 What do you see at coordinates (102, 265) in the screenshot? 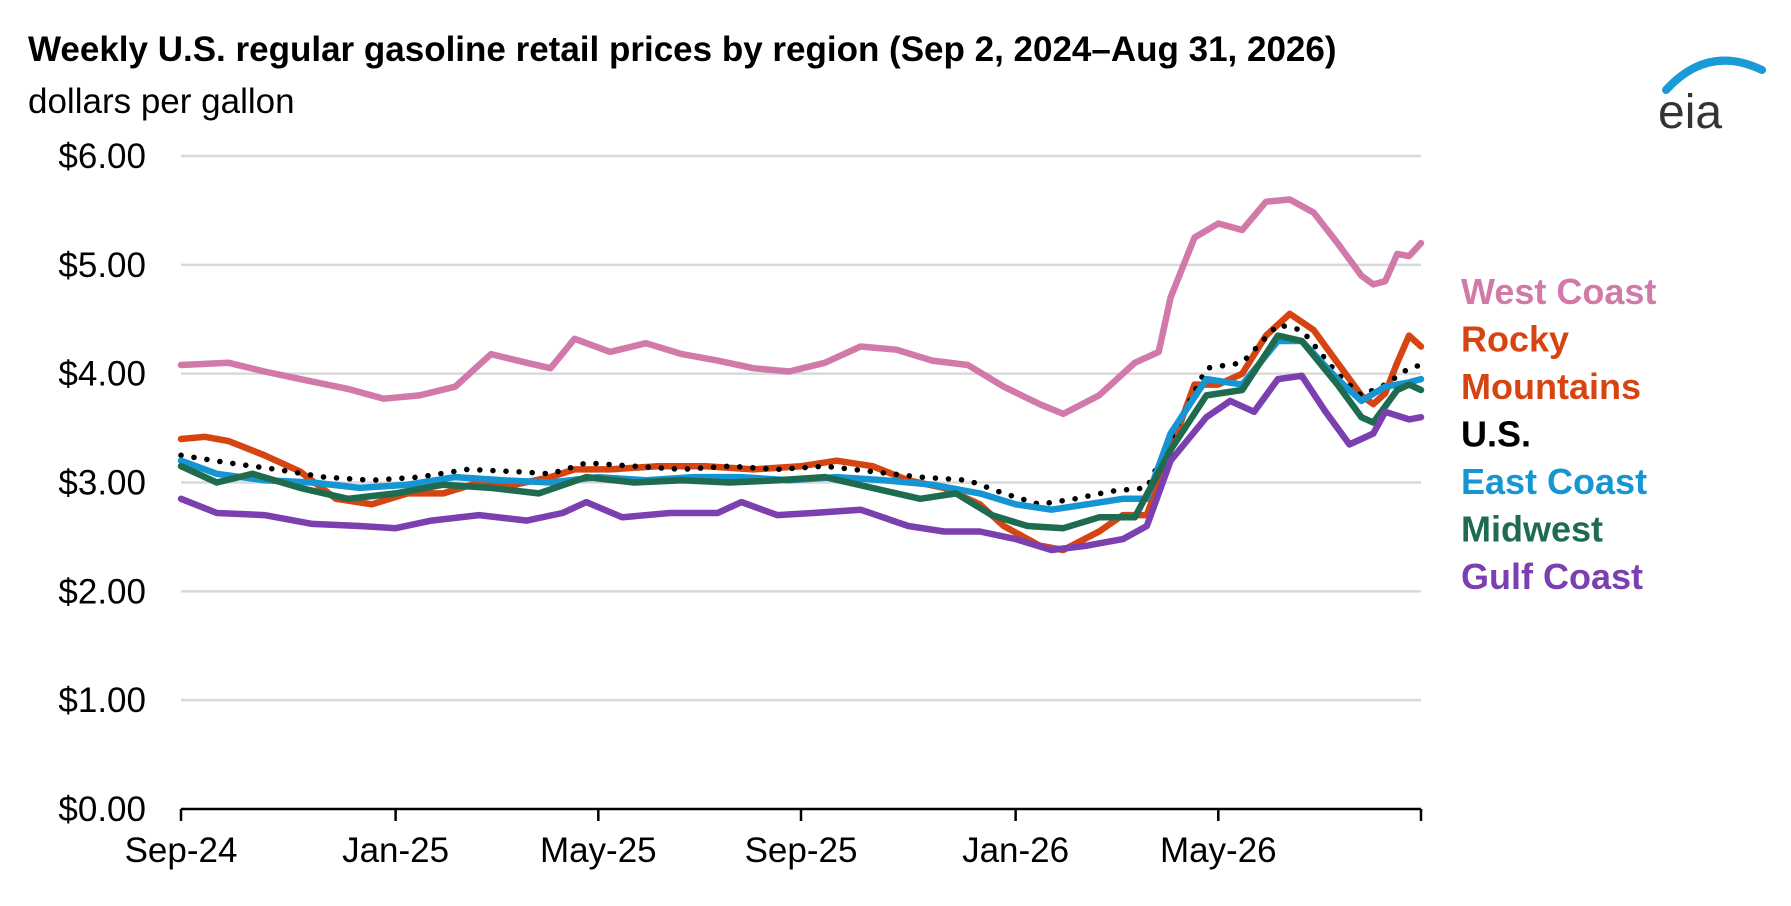
I see `y-tick-label: $5.00` at bounding box center [102, 265].